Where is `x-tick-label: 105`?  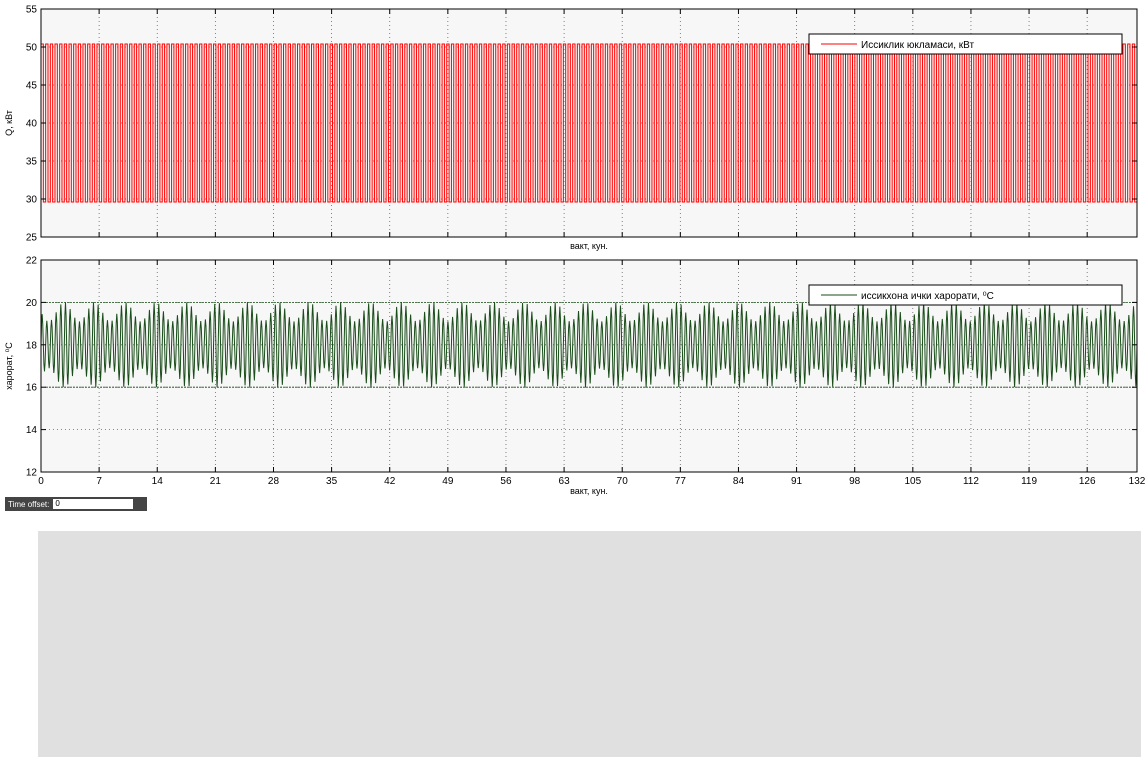 x-tick-label: 105 is located at coordinates (912, 481).